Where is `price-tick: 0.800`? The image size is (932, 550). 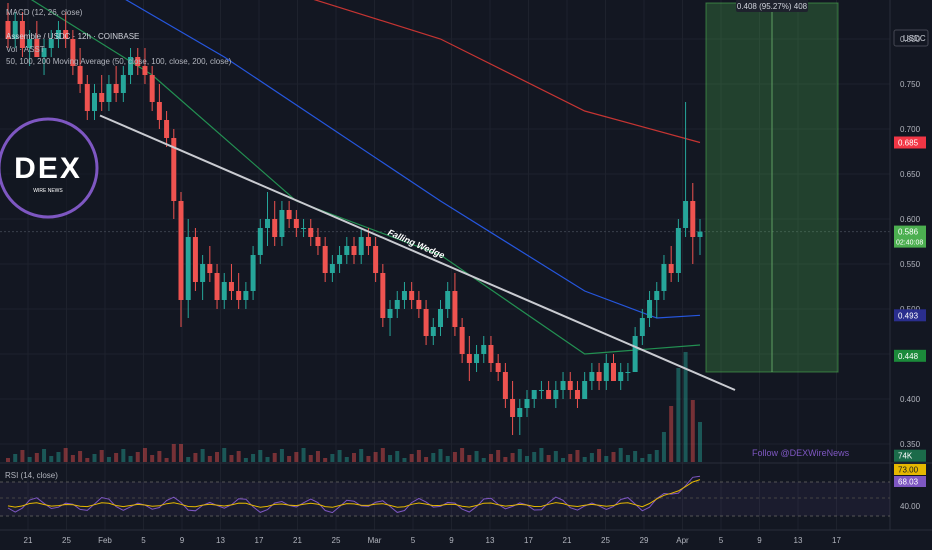
price-tick: 0.800 is located at coordinates (910, 39).